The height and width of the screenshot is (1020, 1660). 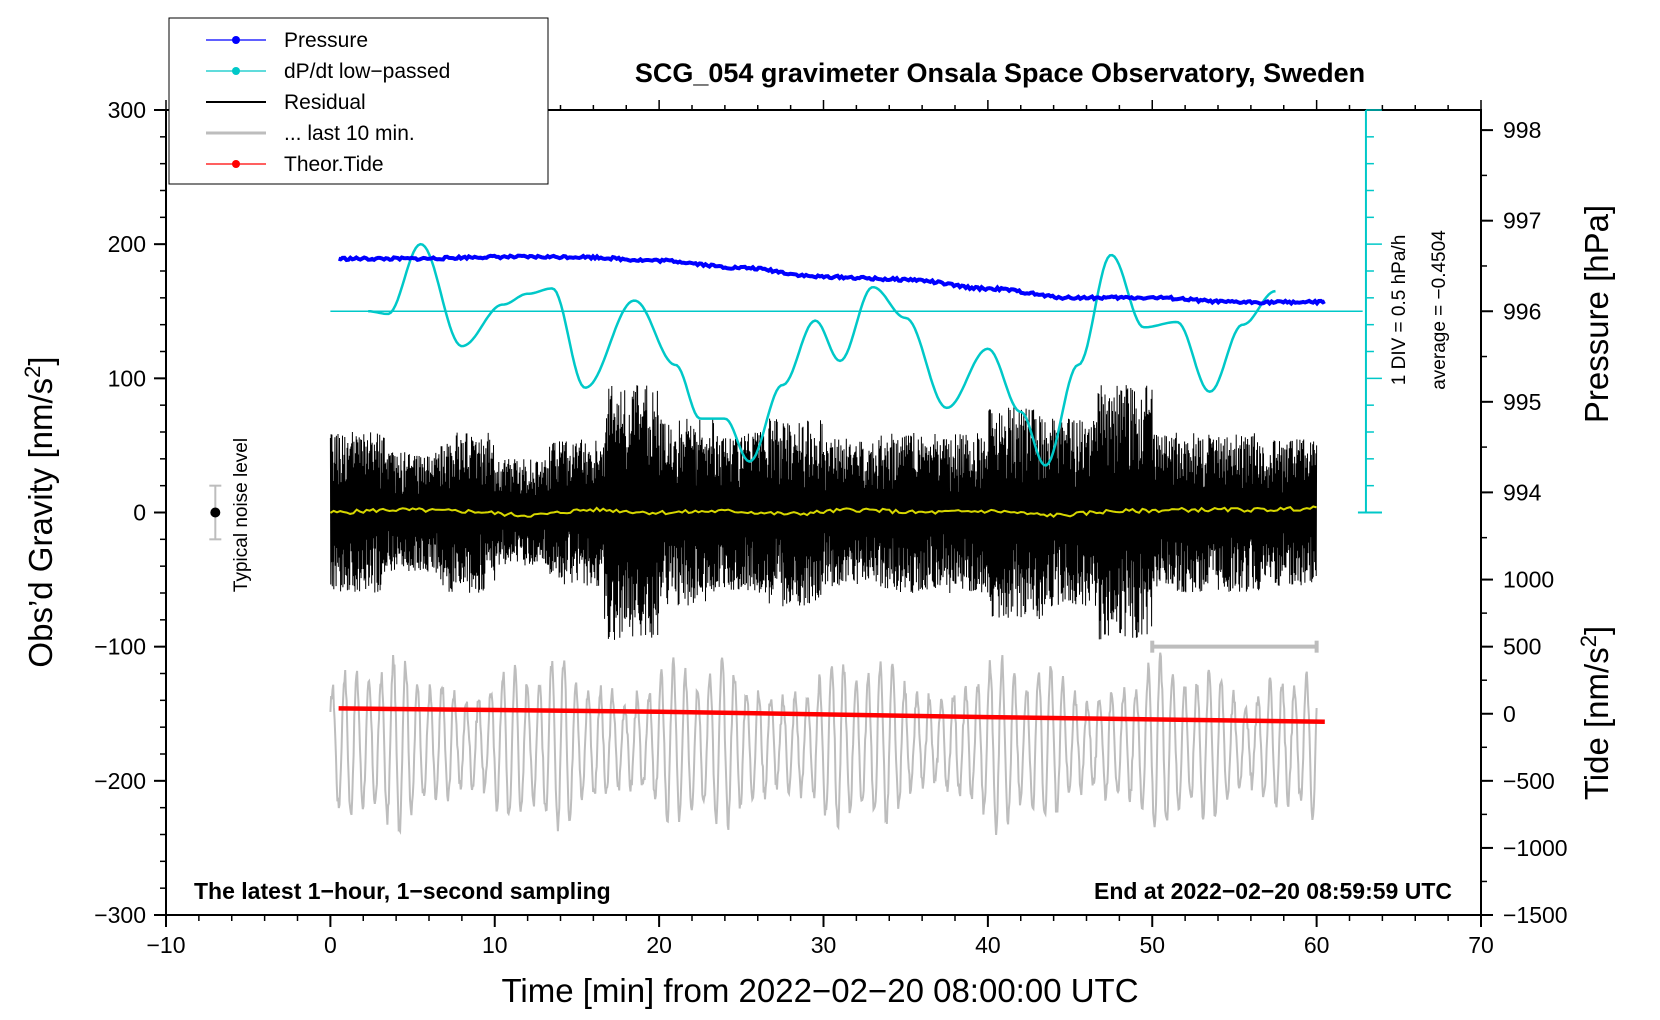 I want to click on y-axis-title-tide-end: ], so click(x=1596, y=630).